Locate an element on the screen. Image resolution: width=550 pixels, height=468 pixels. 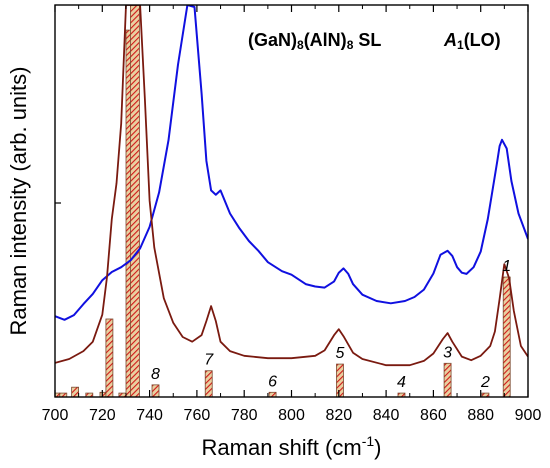
mode-label: A1(LO) is located at coordinates (472, 41).